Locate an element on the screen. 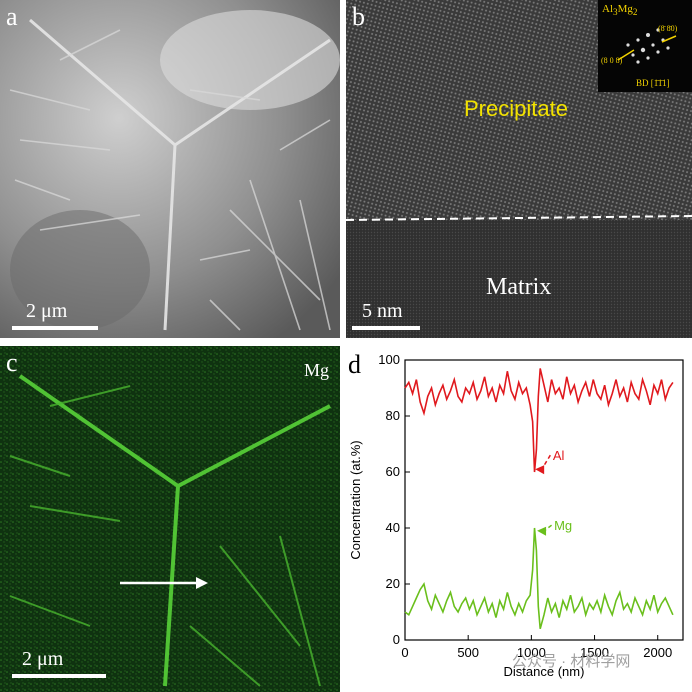  inset-spot-label-2: (8 0 8) is located at coordinates (612, 60).